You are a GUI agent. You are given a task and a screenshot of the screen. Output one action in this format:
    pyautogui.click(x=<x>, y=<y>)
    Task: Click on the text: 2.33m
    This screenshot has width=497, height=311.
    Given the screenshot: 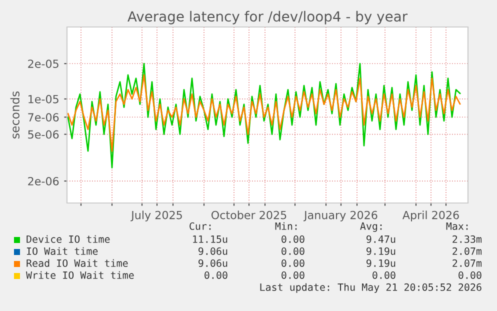 What is the action you would take?
    pyautogui.click(x=467, y=239)
    